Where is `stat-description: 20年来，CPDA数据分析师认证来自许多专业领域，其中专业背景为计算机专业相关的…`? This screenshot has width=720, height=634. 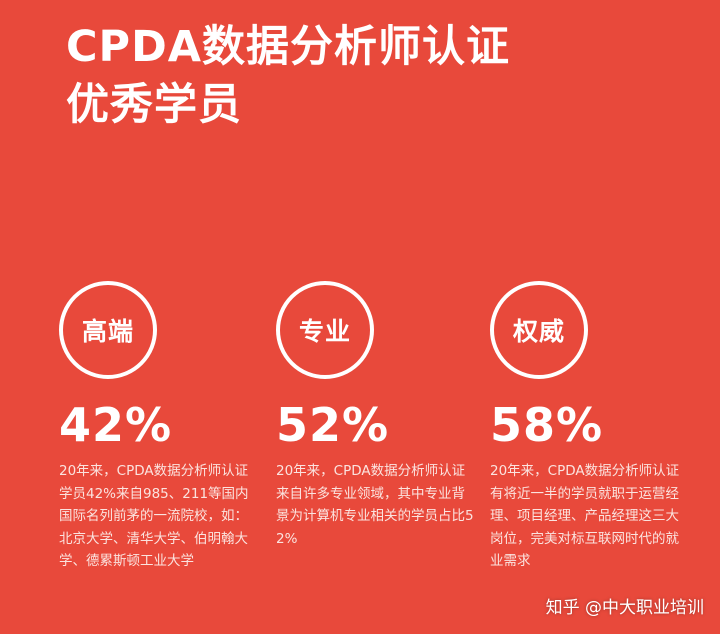
stat-description: 20年来，CPDA数据分析师认证来自许多专业领域，其中专业背景为计算机专业相关的… is located at coordinates (375, 505).